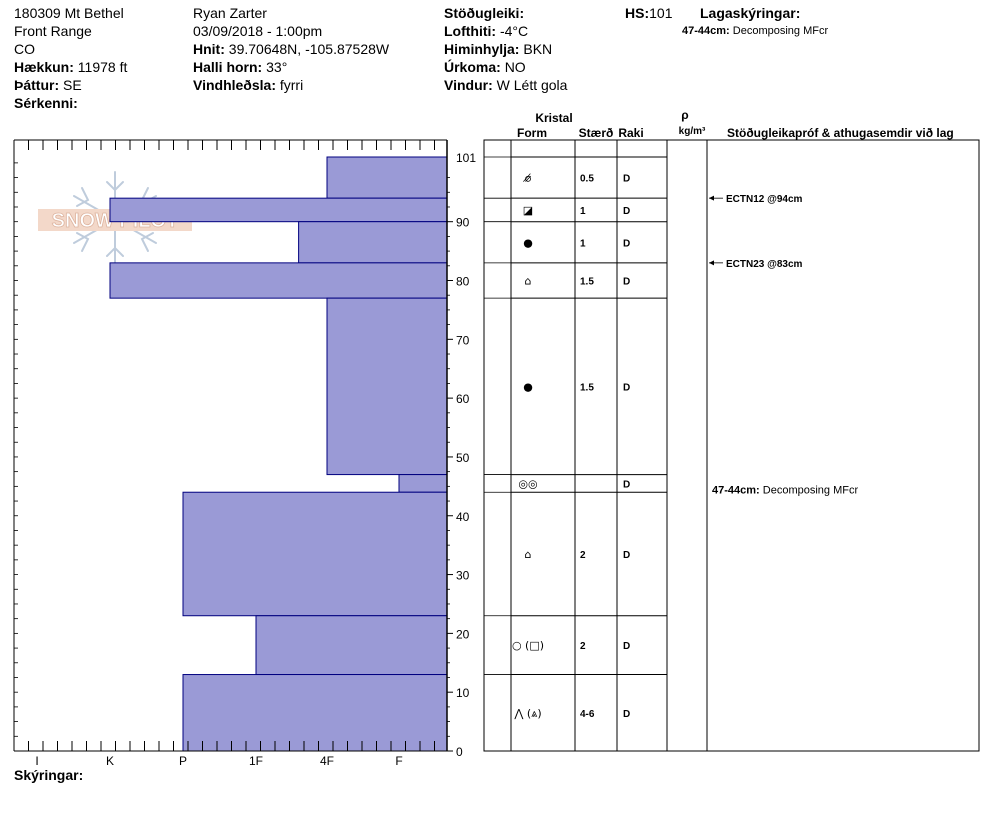  What do you see at coordinates (277, 67) in the screenshot?
I see `slope-value: 33°` at bounding box center [277, 67].